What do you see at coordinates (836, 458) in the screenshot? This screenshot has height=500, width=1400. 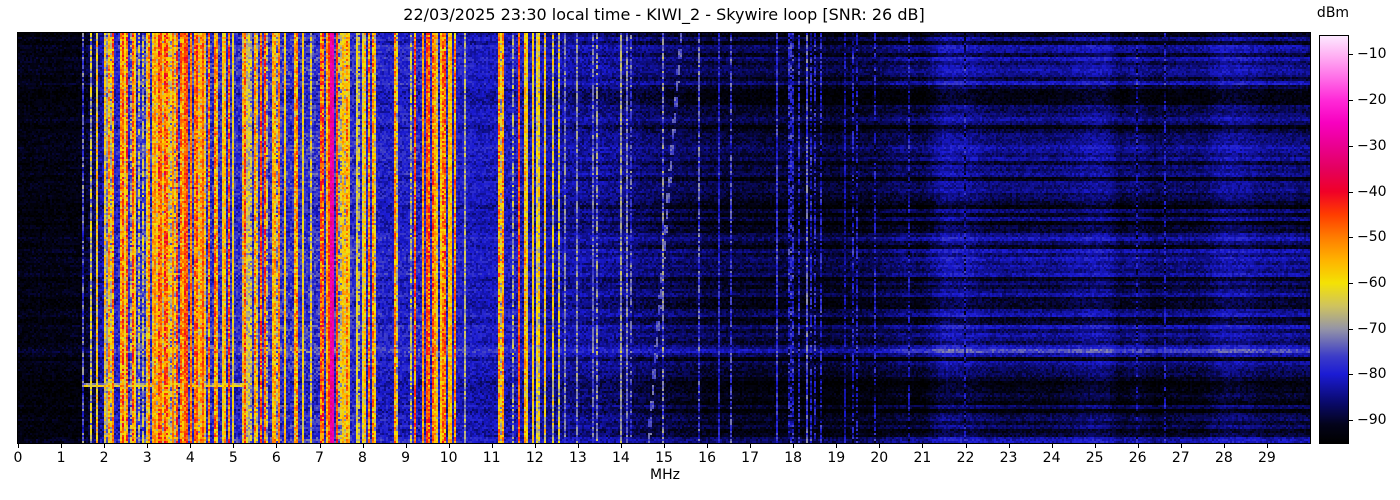 I see `x-tick-label: 19` at bounding box center [836, 458].